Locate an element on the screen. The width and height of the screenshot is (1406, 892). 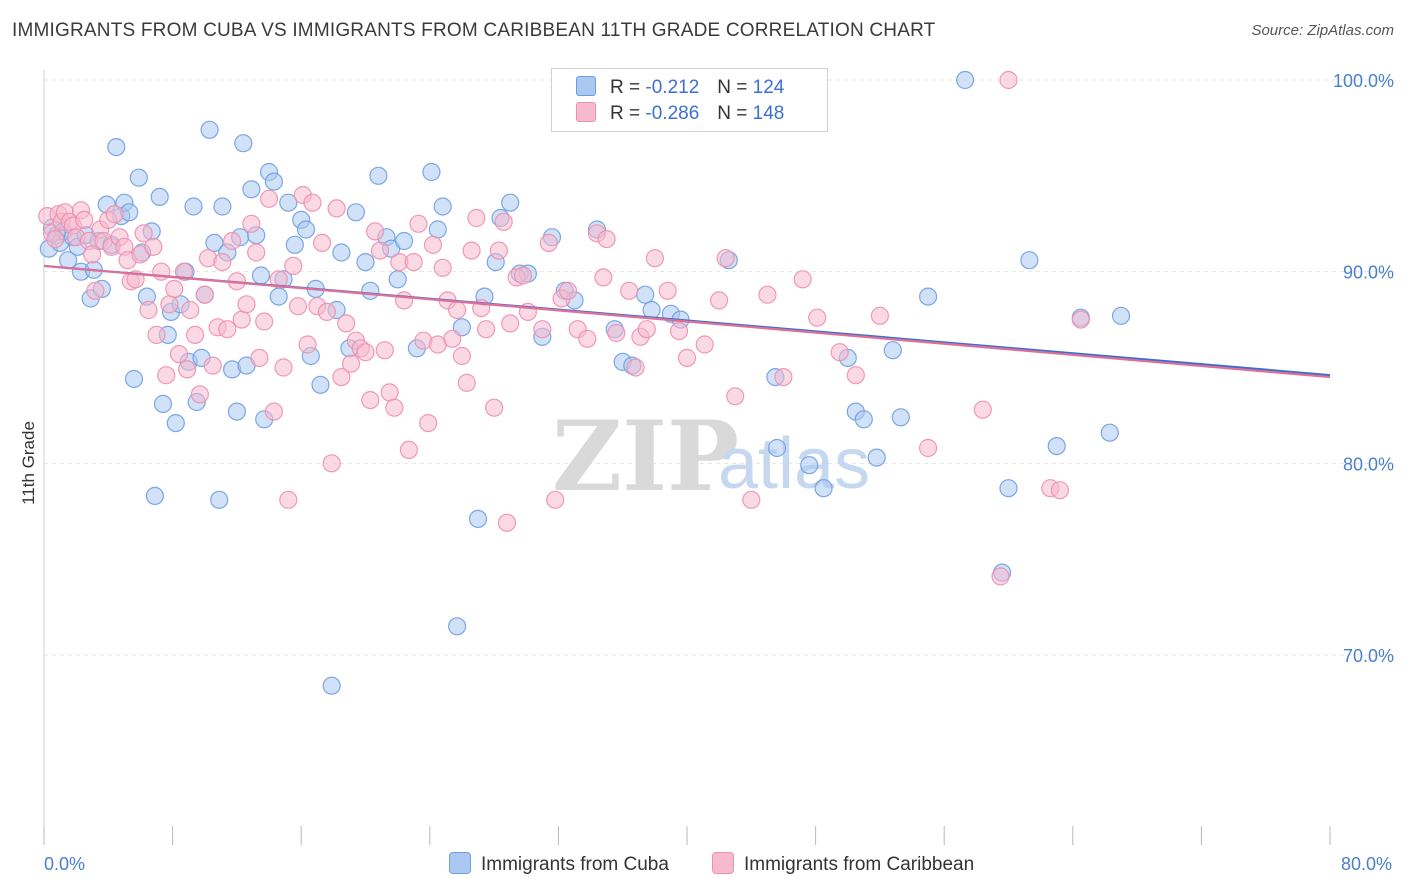
series-swatch-caribbean is located at coordinates (723, 863).